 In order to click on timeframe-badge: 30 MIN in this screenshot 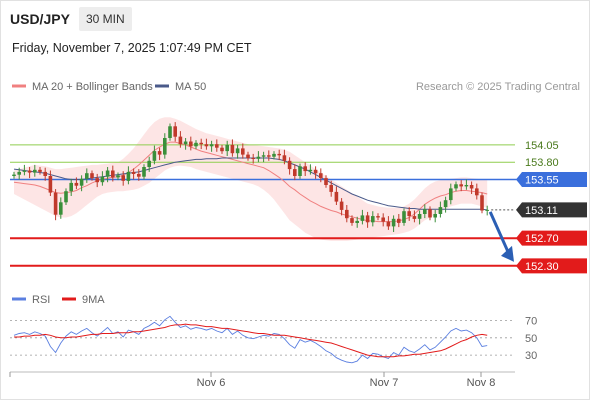, I will do `click(105, 19)`.